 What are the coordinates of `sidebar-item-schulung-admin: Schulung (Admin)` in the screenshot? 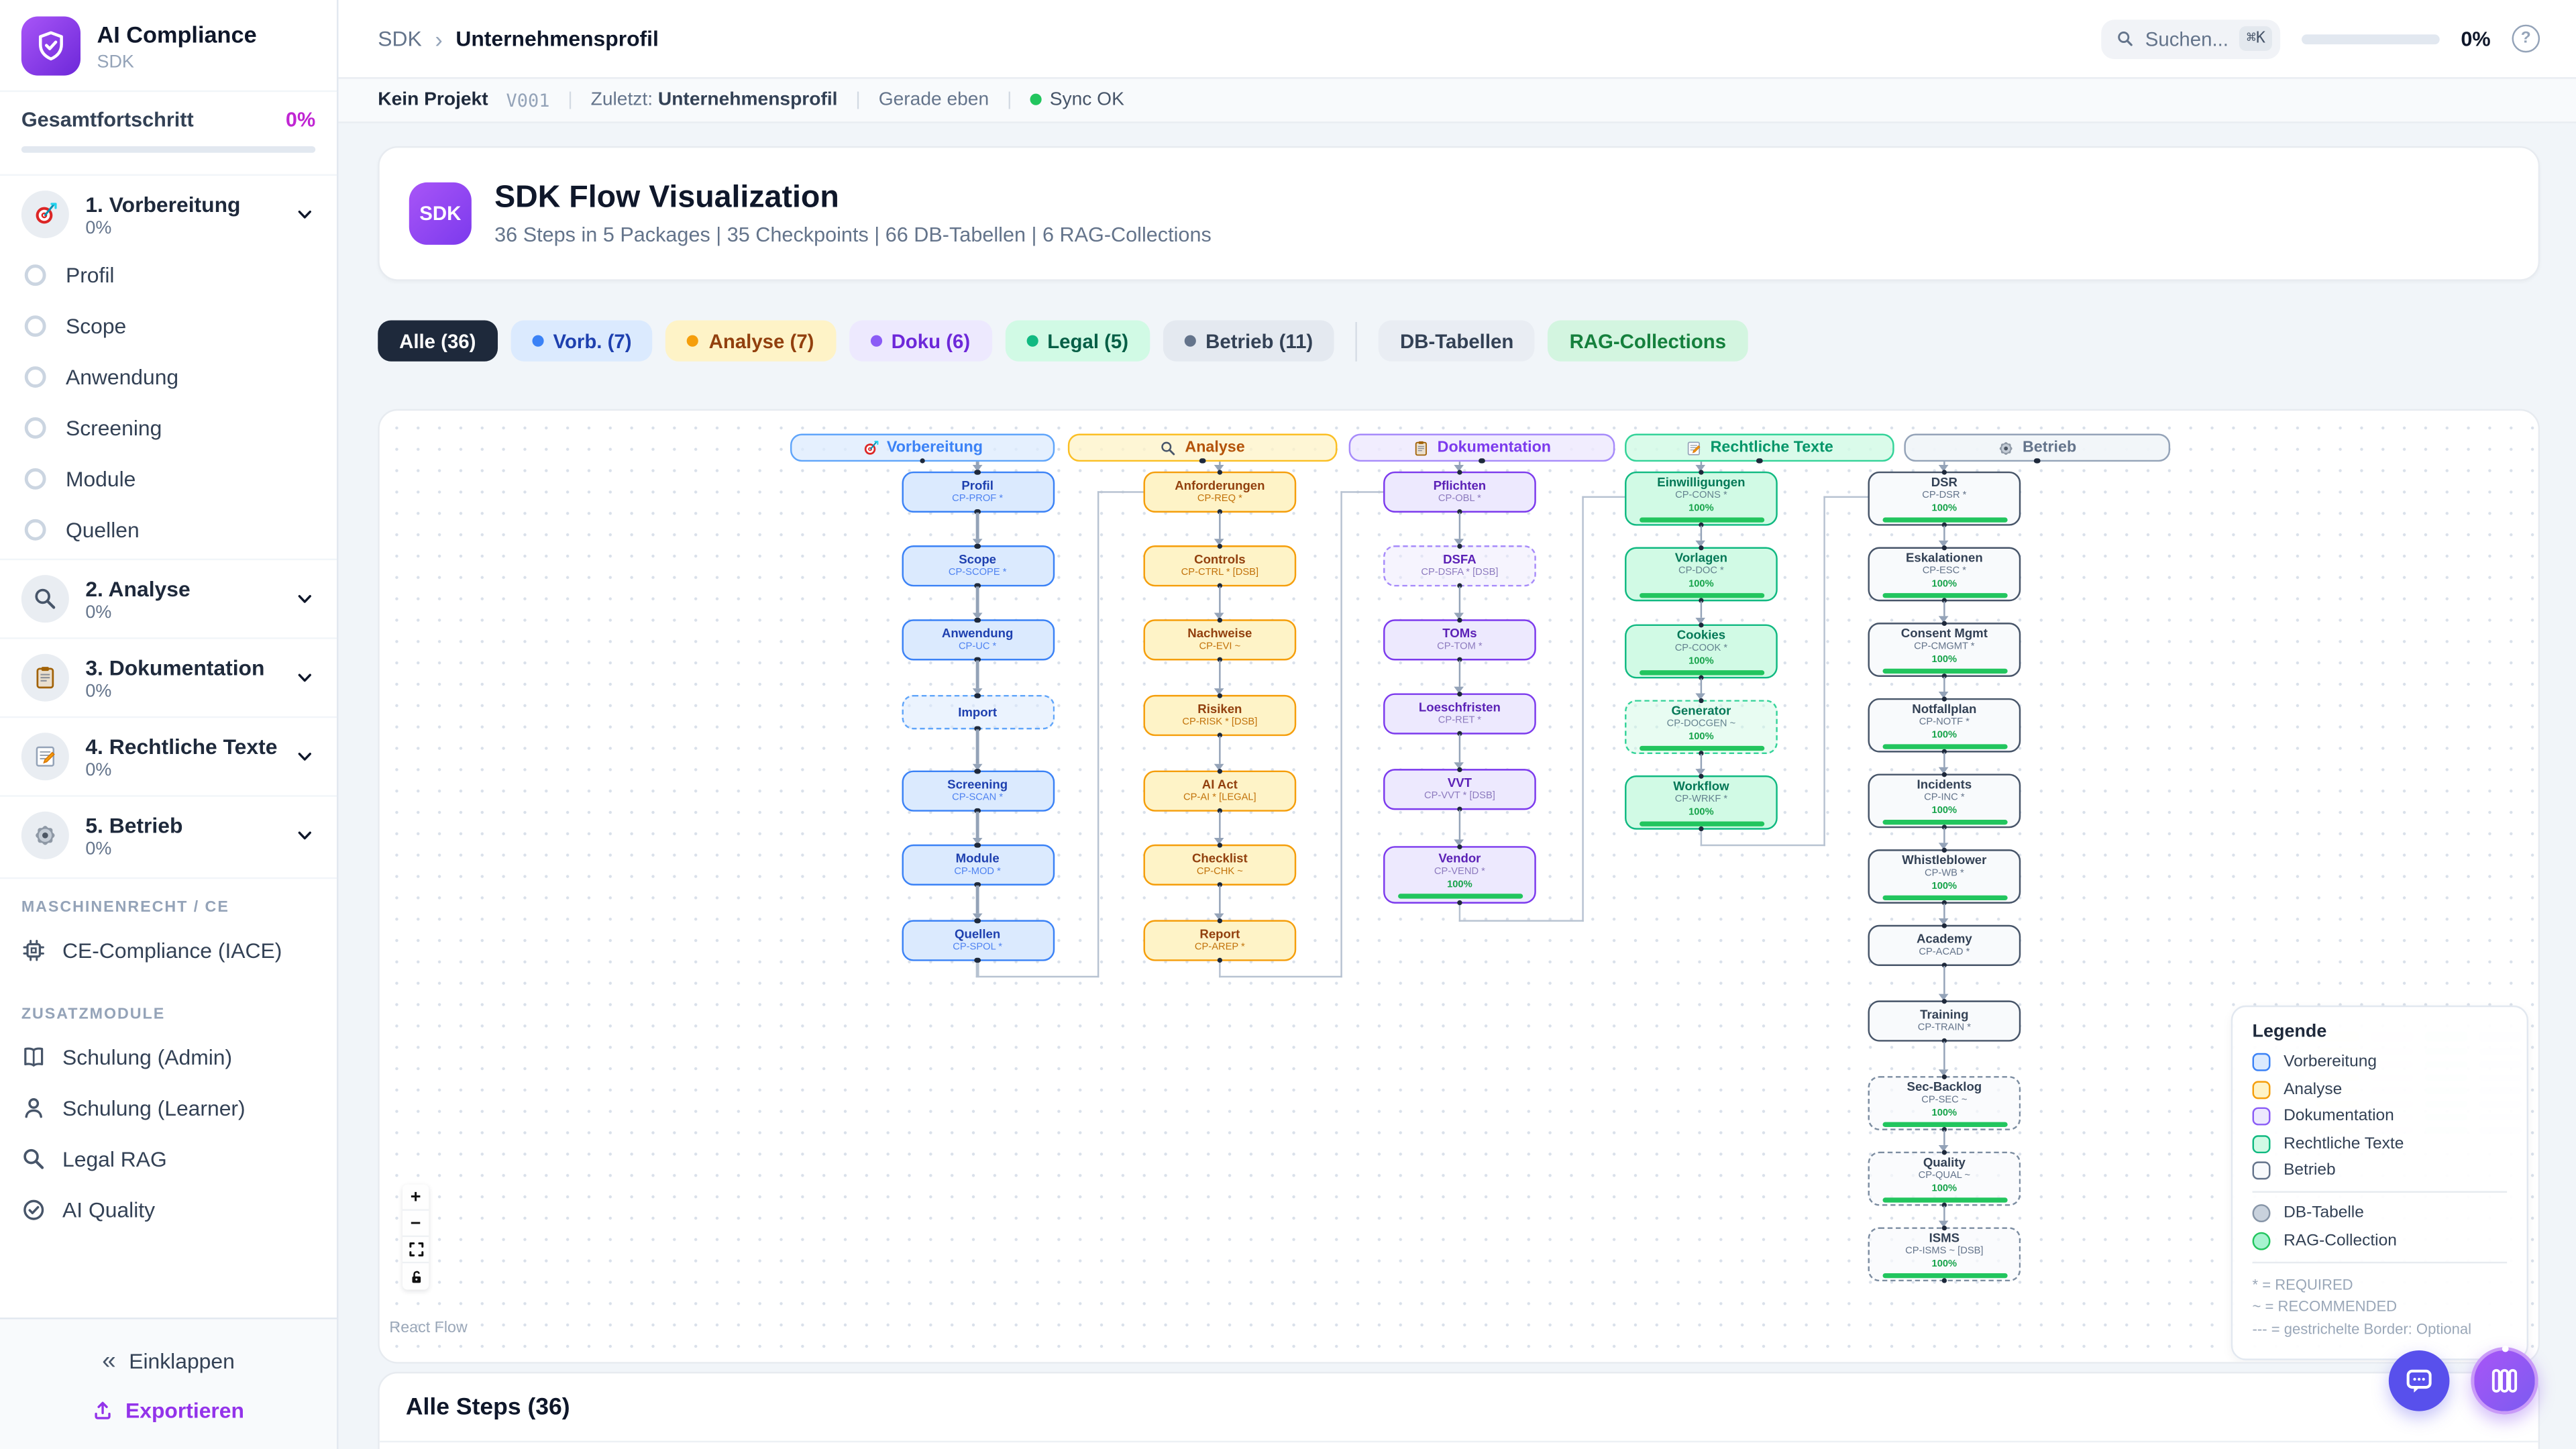 It's located at (168, 1057).